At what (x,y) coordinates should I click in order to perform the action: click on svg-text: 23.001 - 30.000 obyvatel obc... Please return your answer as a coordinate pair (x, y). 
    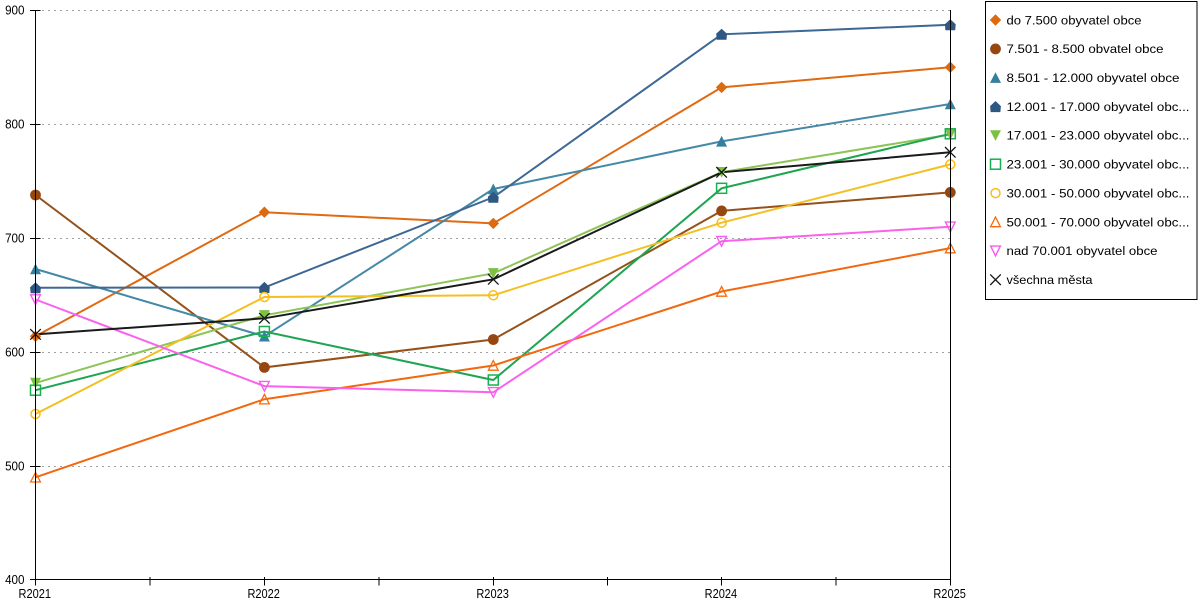
    Looking at the image, I should click on (1098, 165).